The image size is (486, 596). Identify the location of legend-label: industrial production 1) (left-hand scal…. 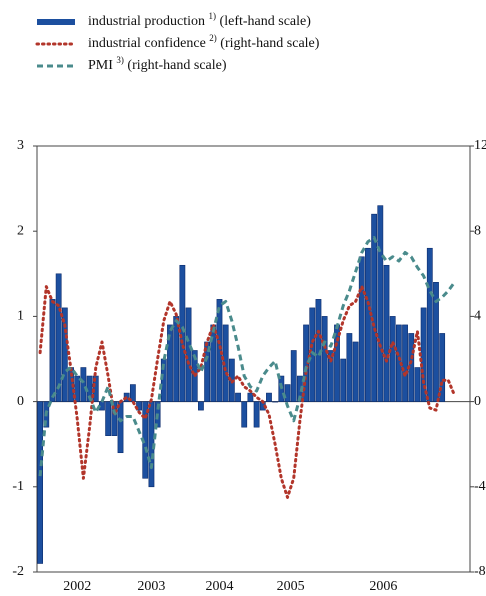
(199, 20).